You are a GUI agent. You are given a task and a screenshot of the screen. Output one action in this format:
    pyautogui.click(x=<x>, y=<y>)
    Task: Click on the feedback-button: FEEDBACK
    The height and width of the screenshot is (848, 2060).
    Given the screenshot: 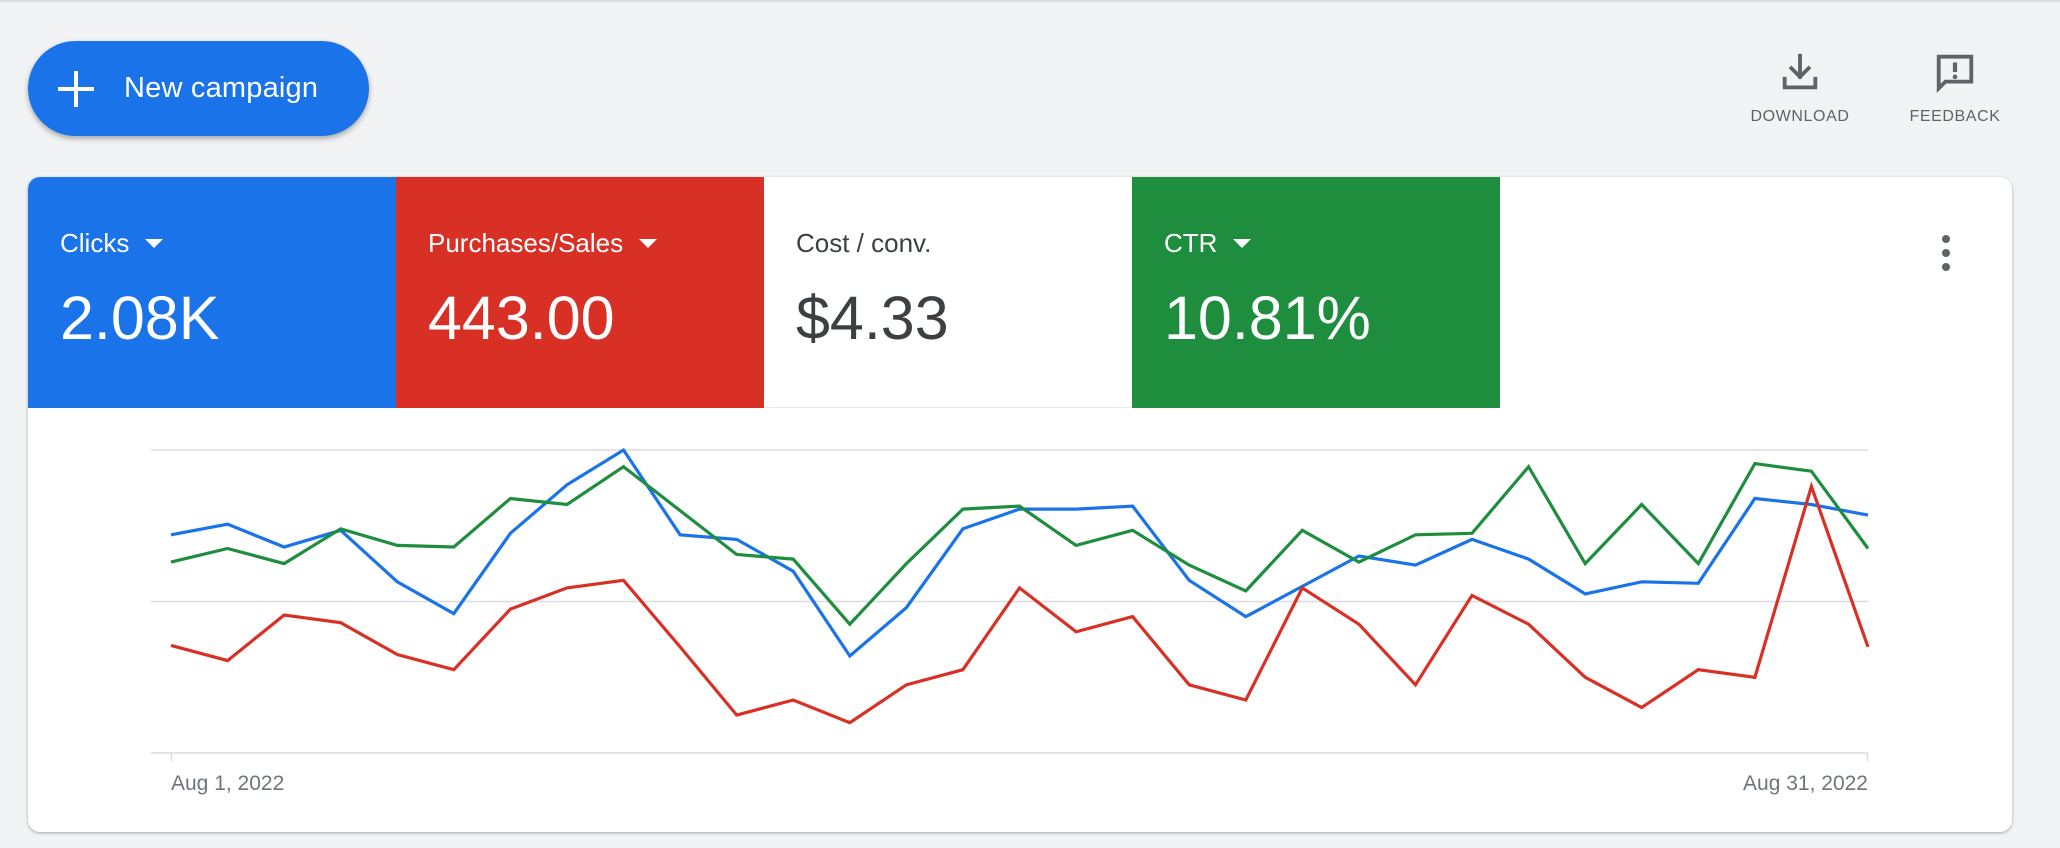 What is the action you would take?
    pyautogui.click(x=1955, y=88)
    